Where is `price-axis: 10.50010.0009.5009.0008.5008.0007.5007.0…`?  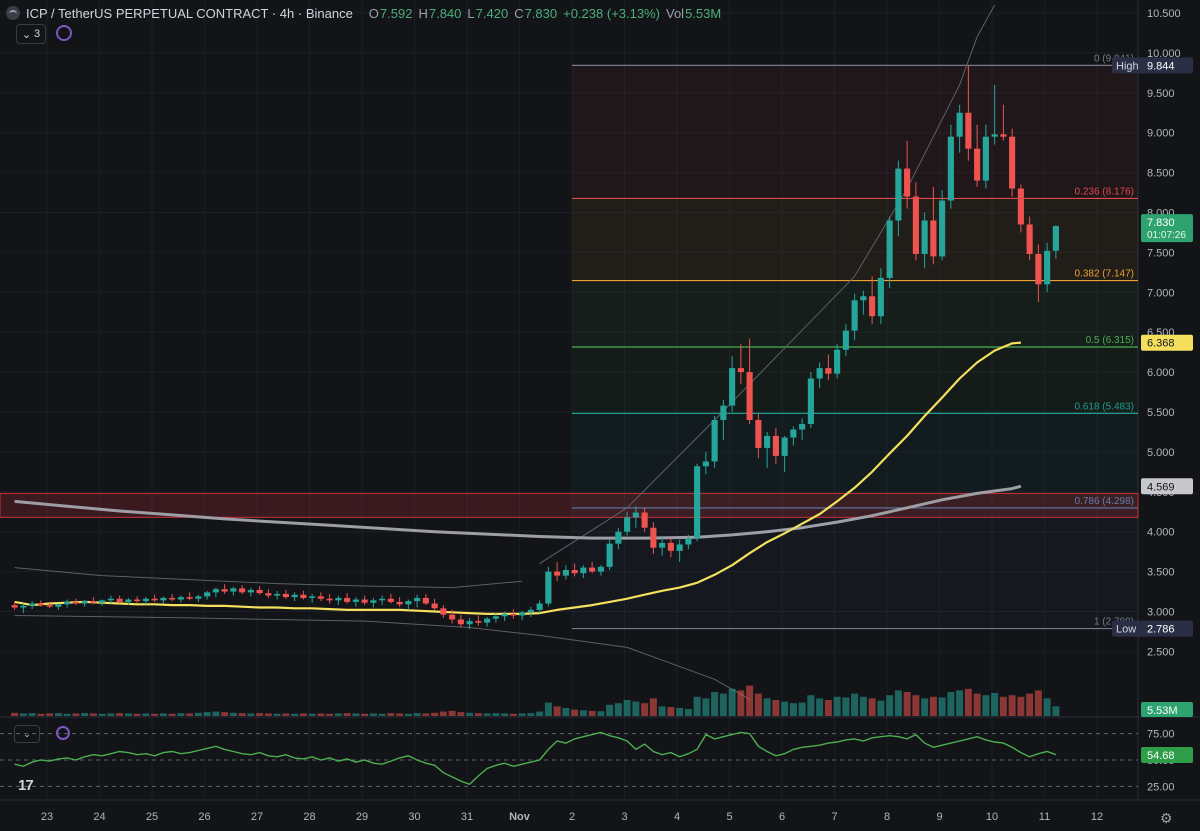
price-axis: 10.50010.0009.5009.0008.5008.0007.5007.0… is located at coordinates (1164, 400).